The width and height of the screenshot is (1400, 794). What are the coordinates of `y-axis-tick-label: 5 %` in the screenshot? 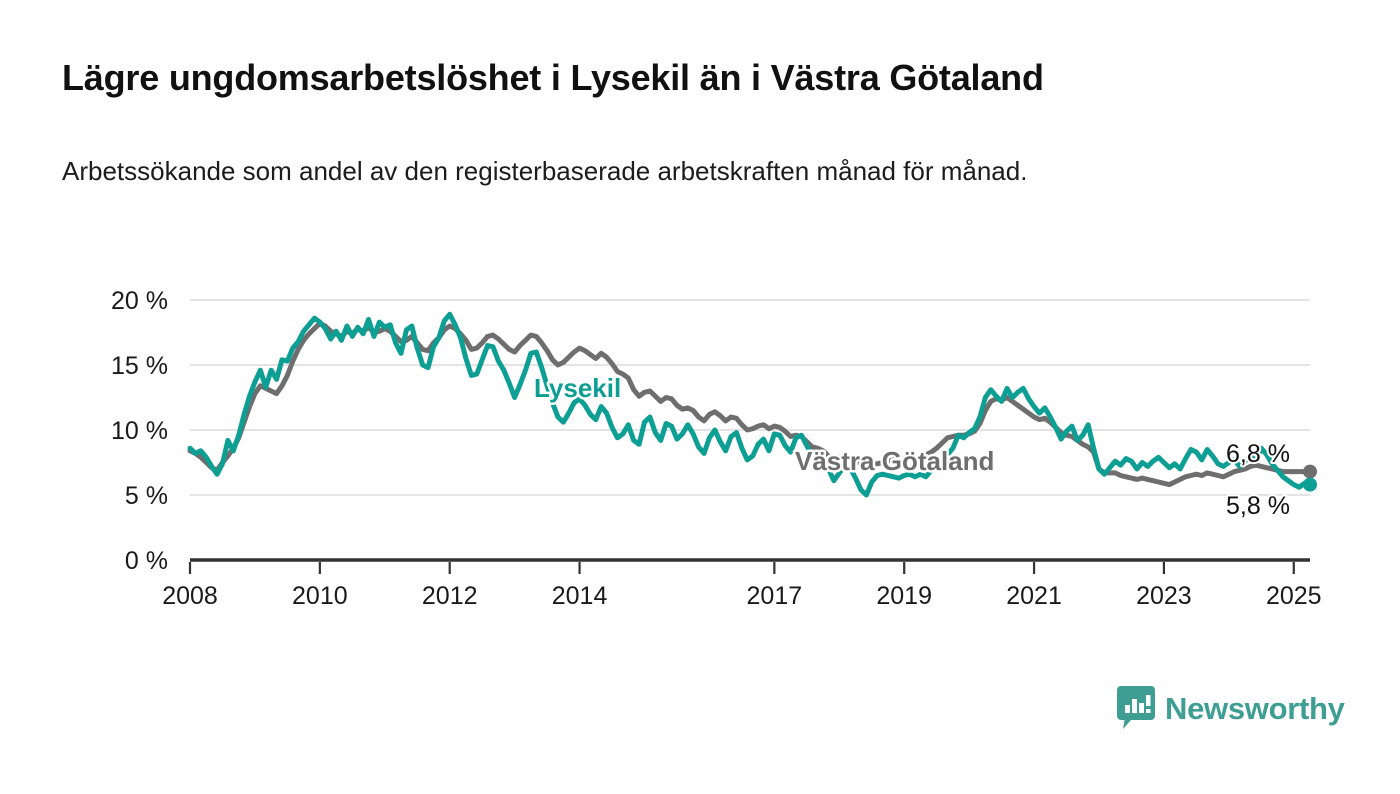 It's located at (146, 496).